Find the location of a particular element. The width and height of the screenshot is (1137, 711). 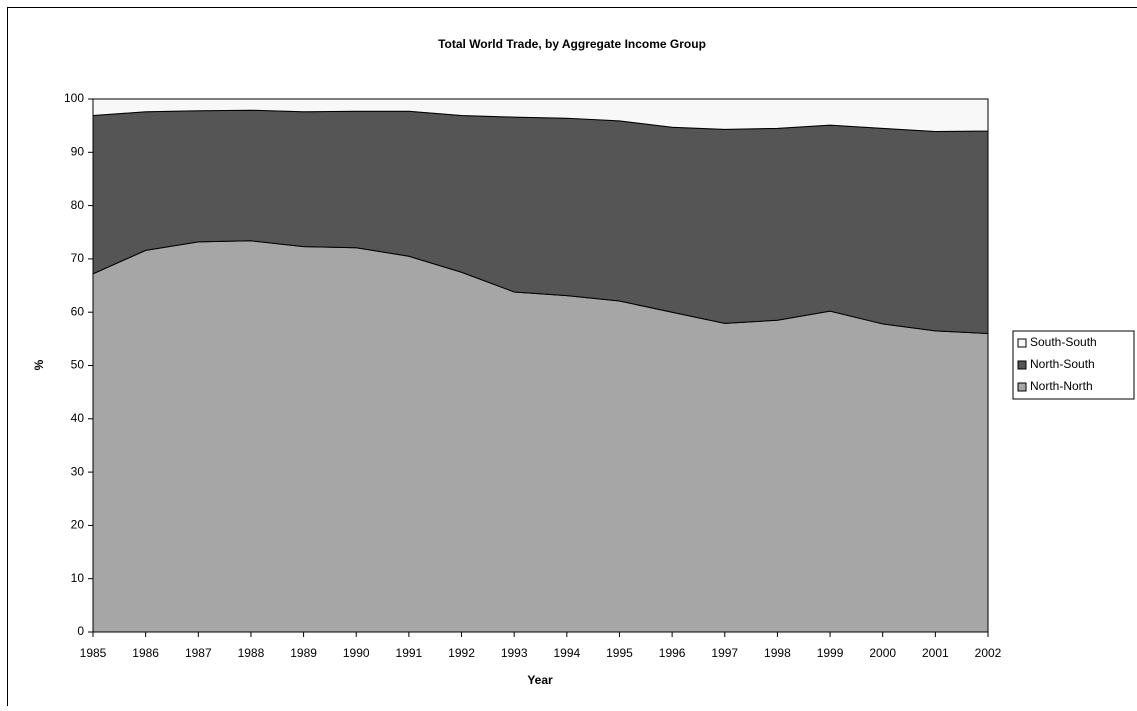

y-tick-label: 50 is located at coordinates (78, 365).